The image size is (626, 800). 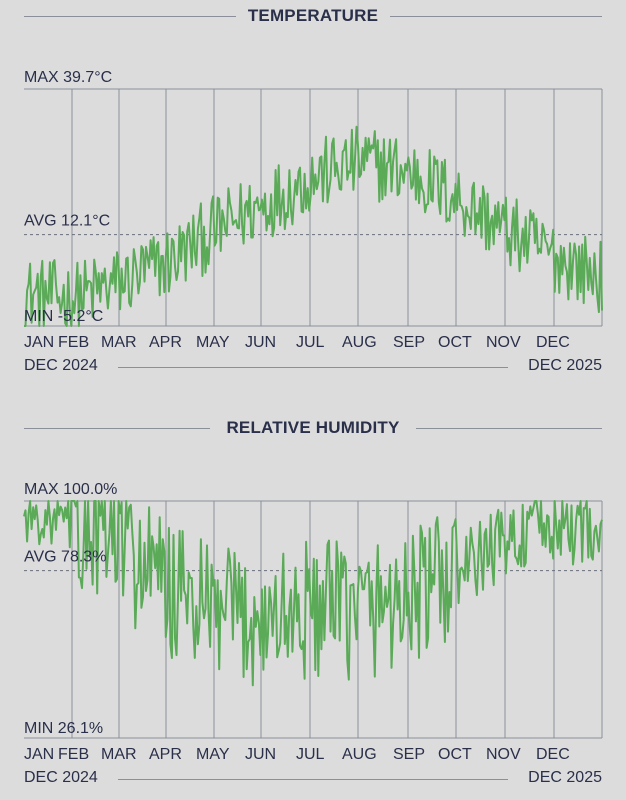 I want to click on avg-label: AVG 78.3%, so click(x=65, y=557).